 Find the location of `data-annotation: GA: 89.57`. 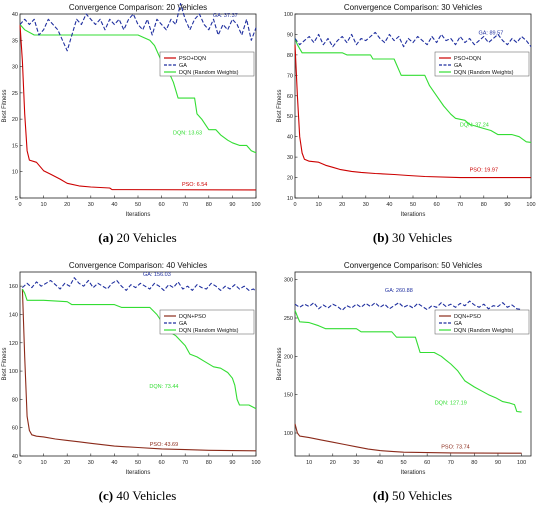

data-annotation: GA: 89.57 is located at coordinates (490, 33).